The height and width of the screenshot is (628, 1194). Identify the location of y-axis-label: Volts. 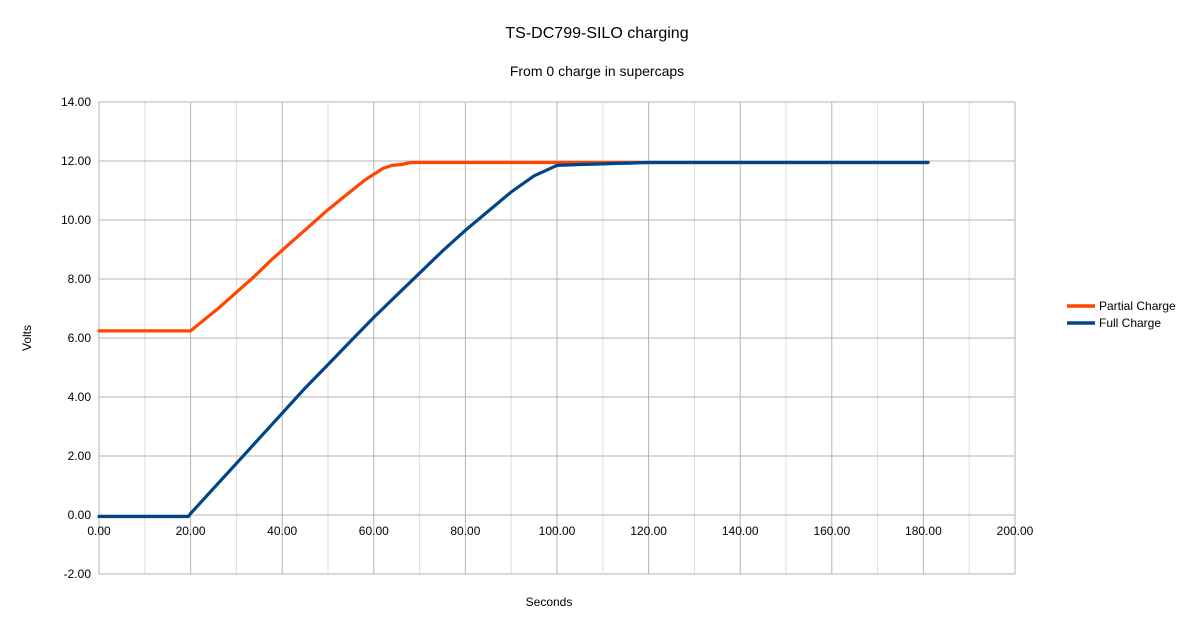
(27, 338).